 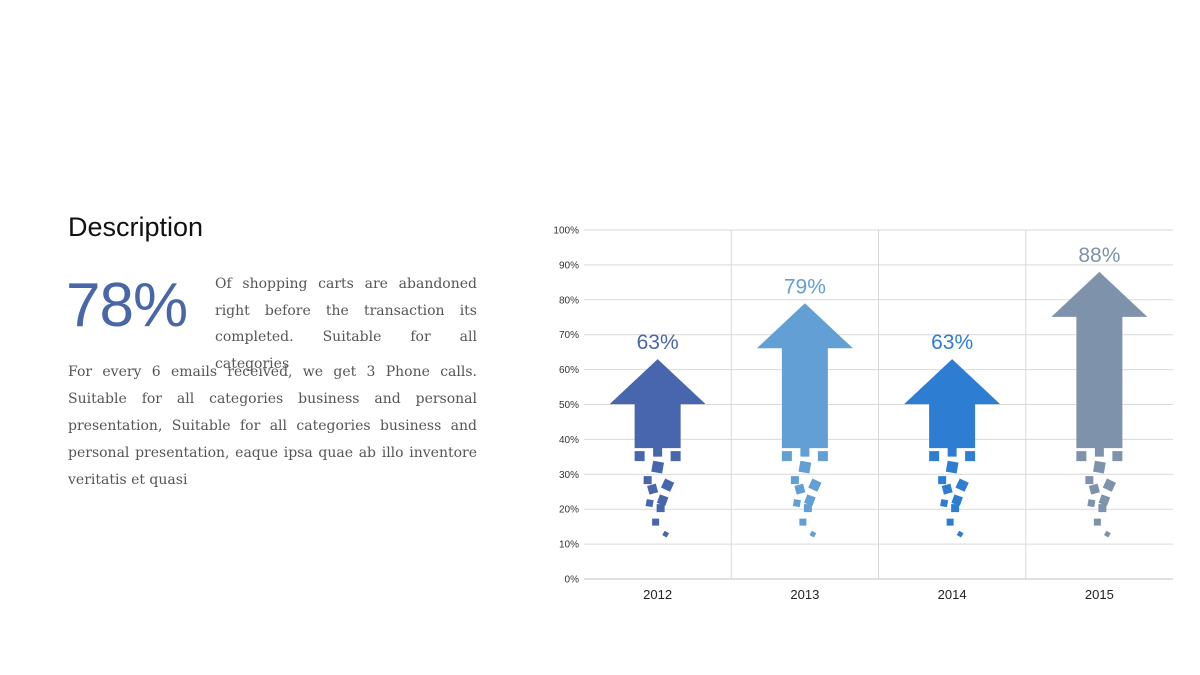 What do you see at coordinates (569, 475) in the screenshot?
I see `y-tick-label: 30%` at bounding box center [569, 475].